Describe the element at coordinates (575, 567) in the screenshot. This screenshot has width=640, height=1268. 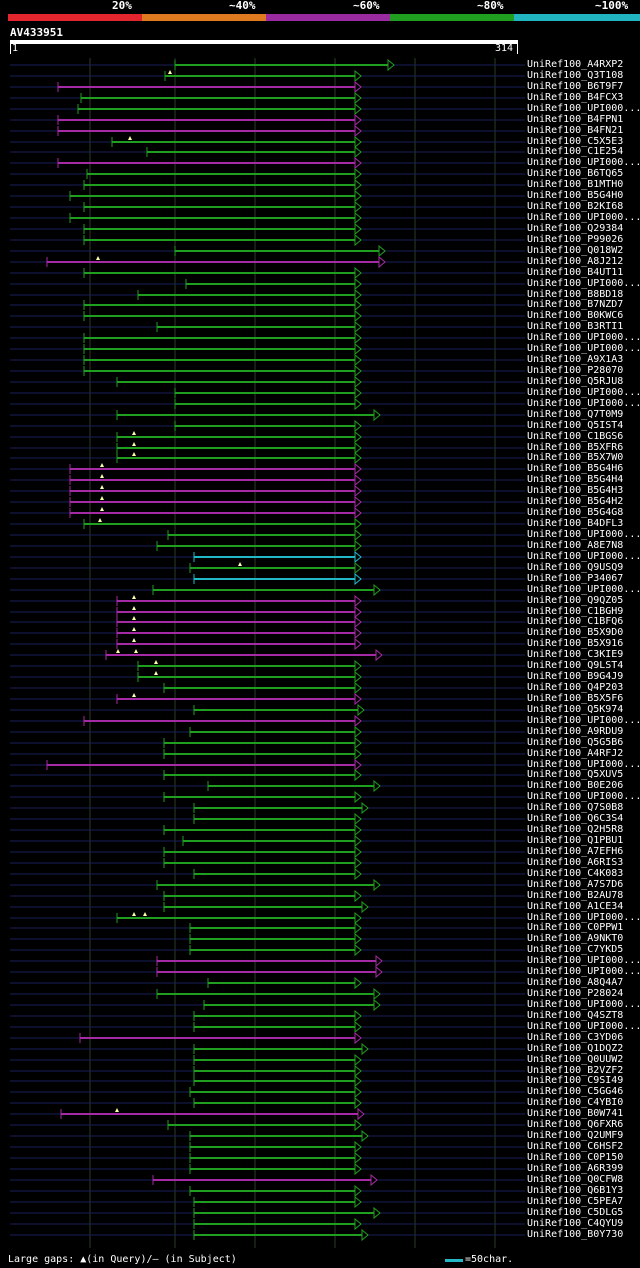
I see `hit-label: UniRef100_Q9USQ9` at that location.